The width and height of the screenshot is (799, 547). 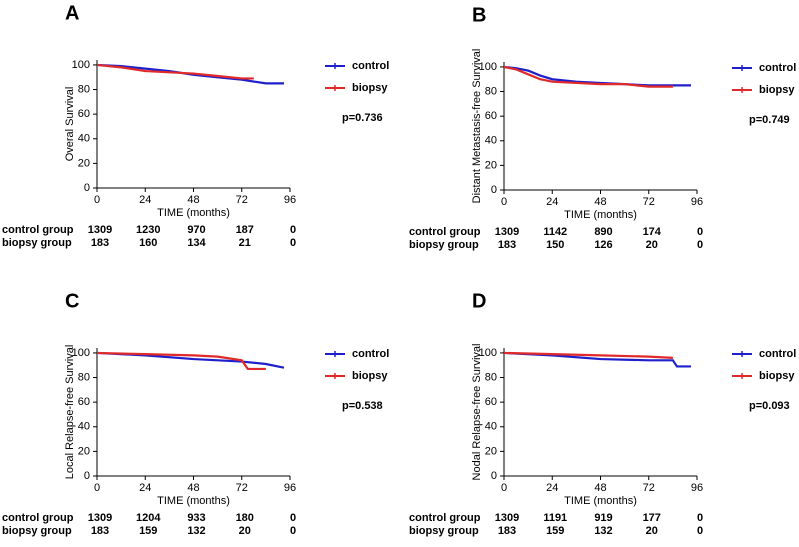 What do you see at coordinates (603, 245) in the screenshot?
I see `risk-count: 126` at bounding box center [603, 245].